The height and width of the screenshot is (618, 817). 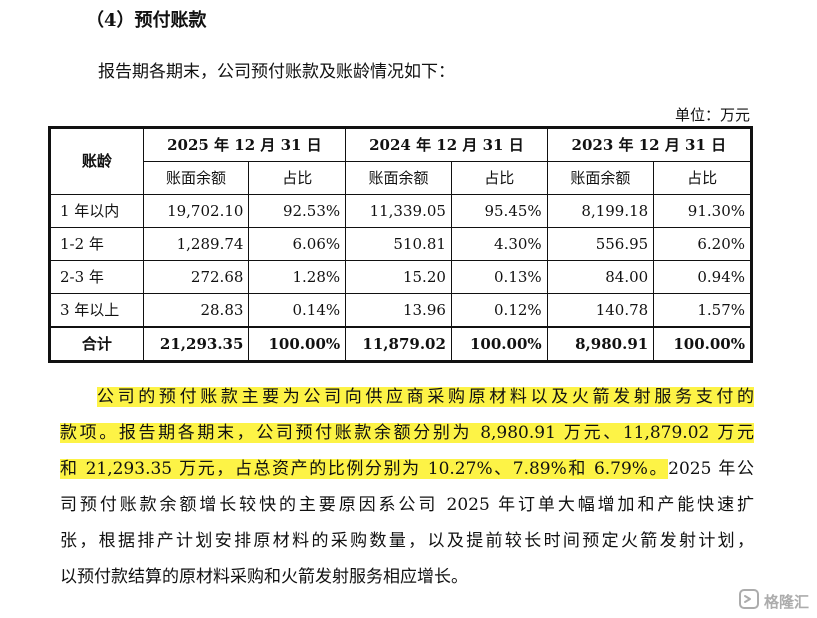 I want to click on paragraph-line: 以预付款结算的原材料采购和火箭发射服务相应增长。, so click(x=264, y=577).